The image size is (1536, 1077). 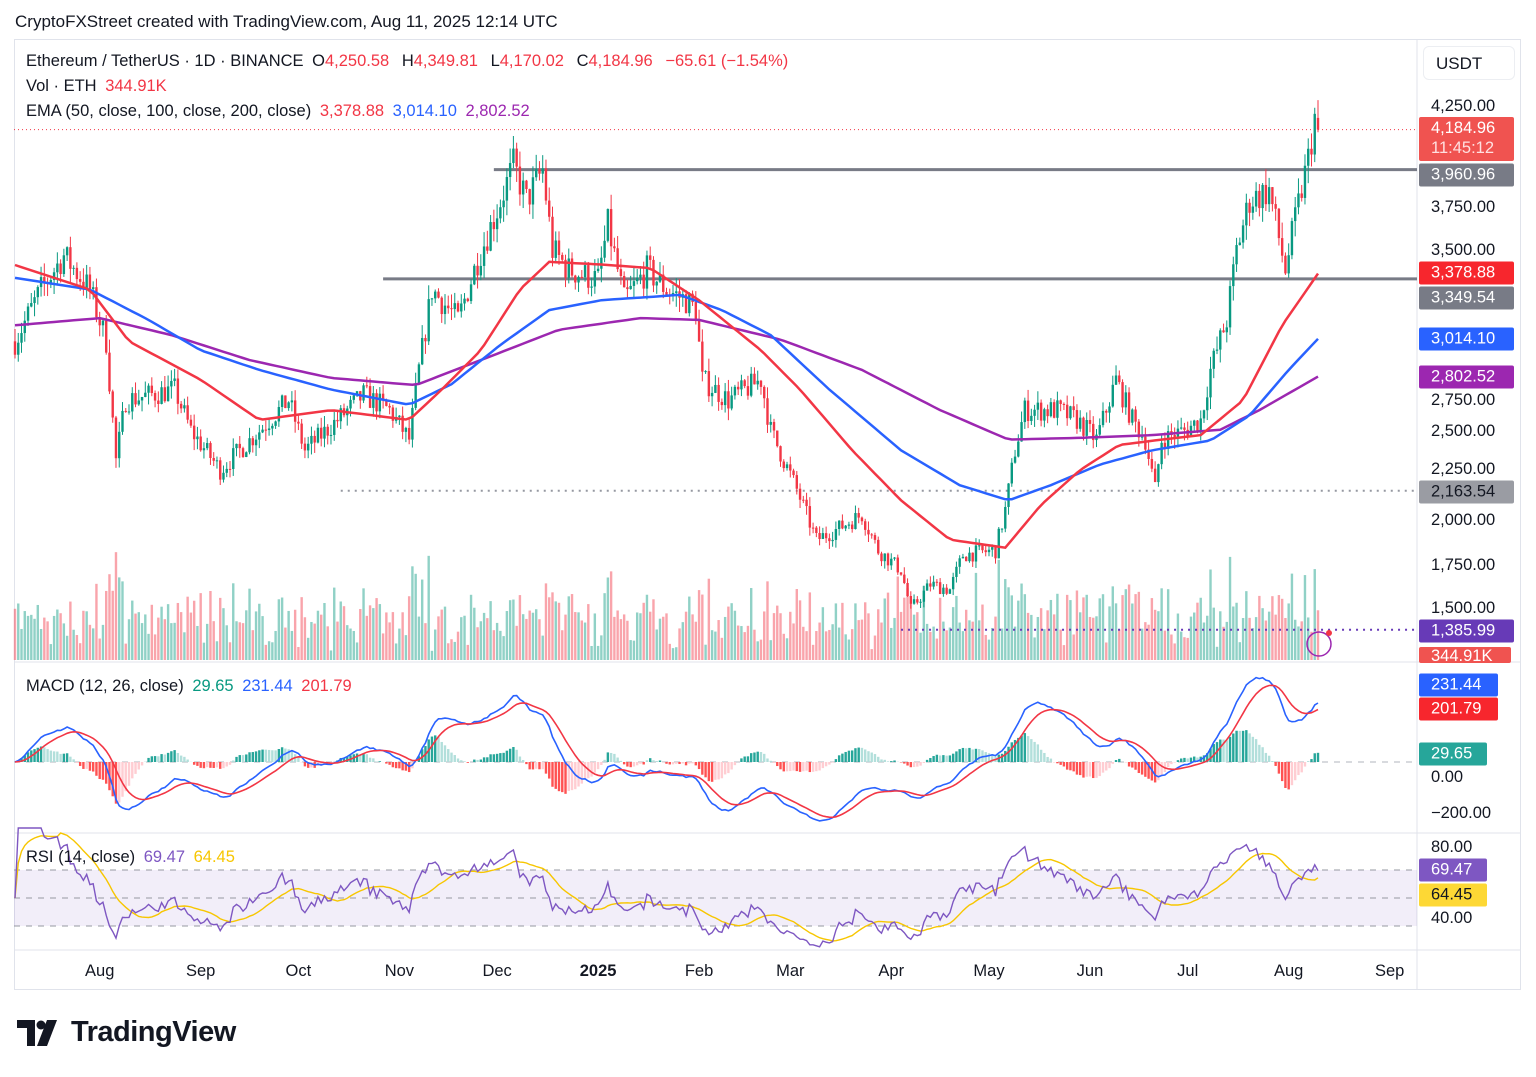 What do you see at coordinates (1319, 644) in the screenshot?
I see `alert-icon` at bounding box center [1319, 644].